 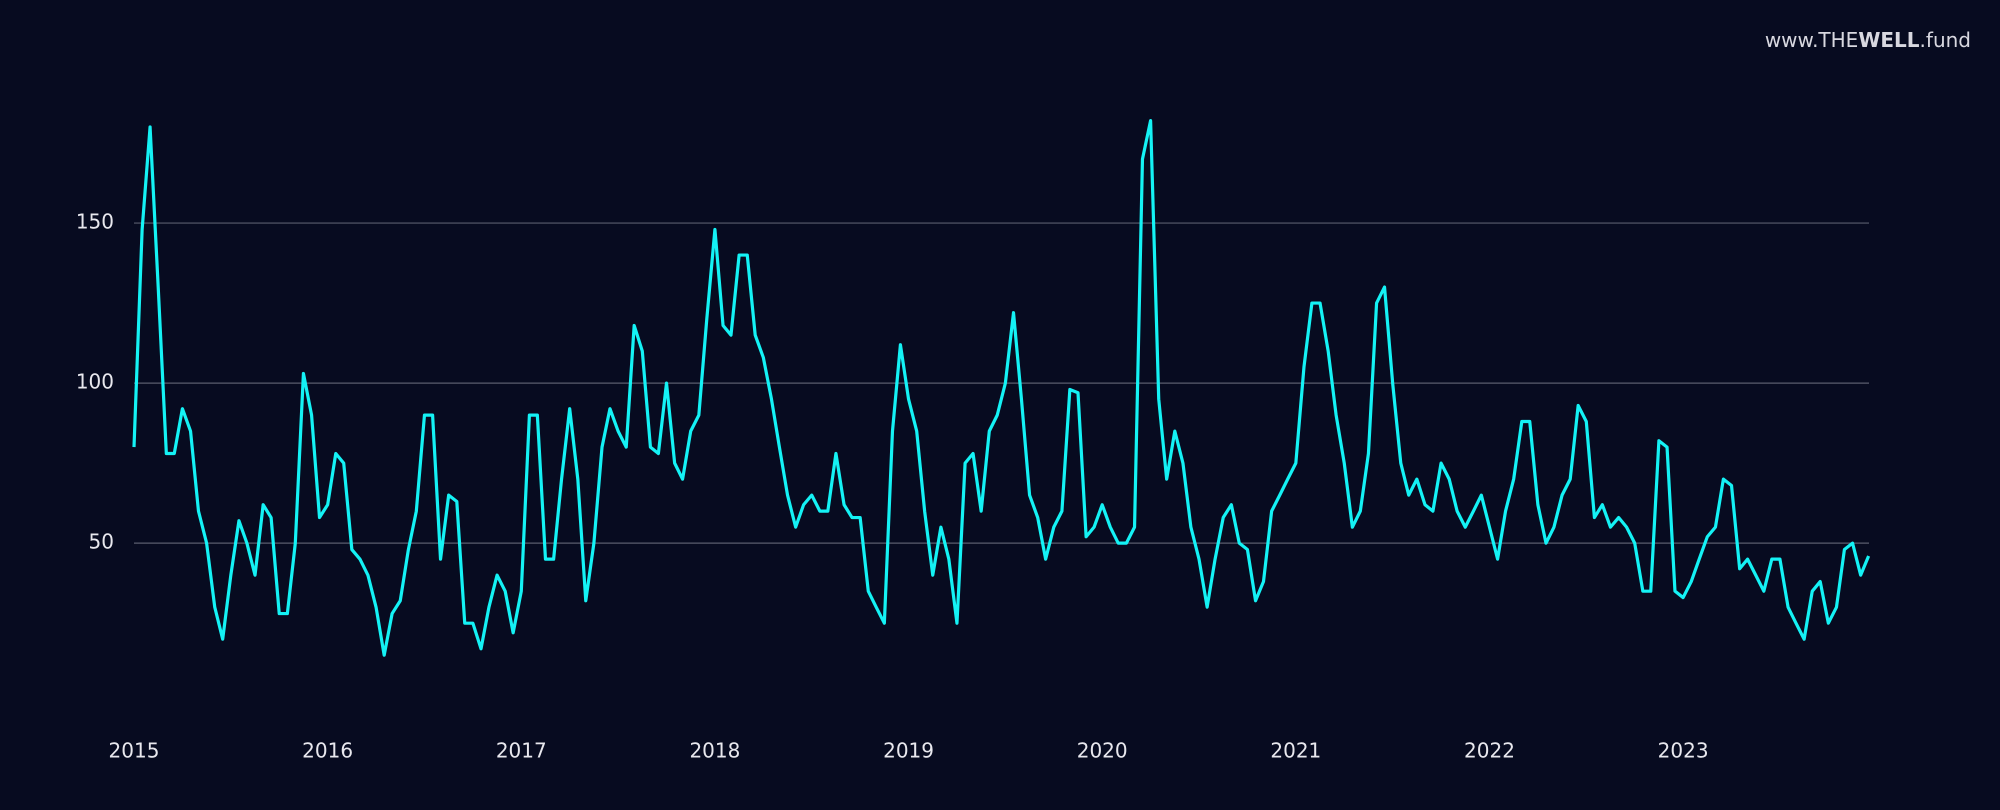 What do you see at coordinates (1945, 40) in the screenshot?
I see `watermark-suffix: .fund` at bounding box center [1945, 40].